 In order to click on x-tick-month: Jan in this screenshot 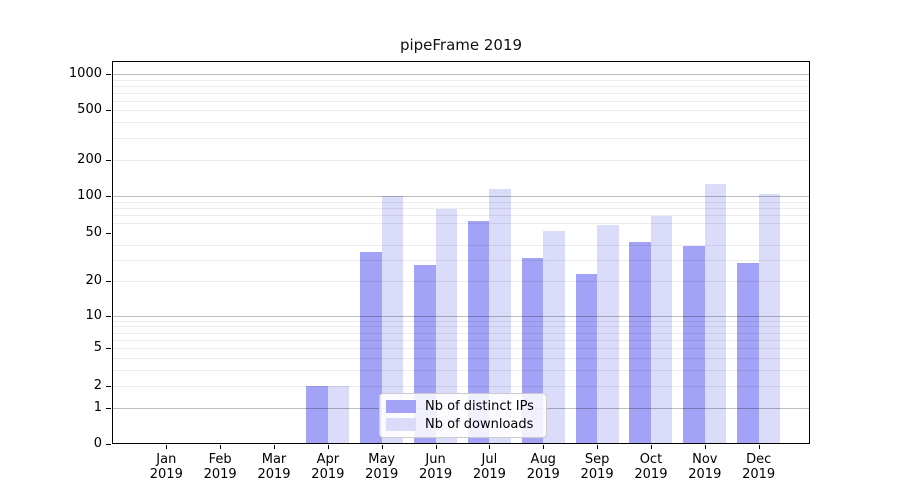, I will do `click(166, 459)`.